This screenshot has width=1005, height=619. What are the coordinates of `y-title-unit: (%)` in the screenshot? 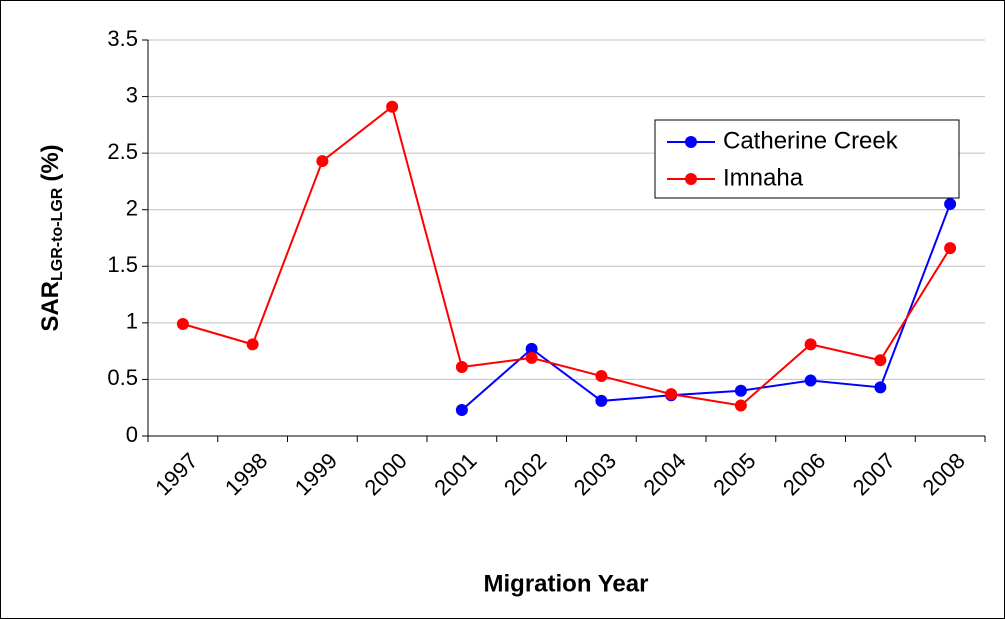 It's located at (50, 162).